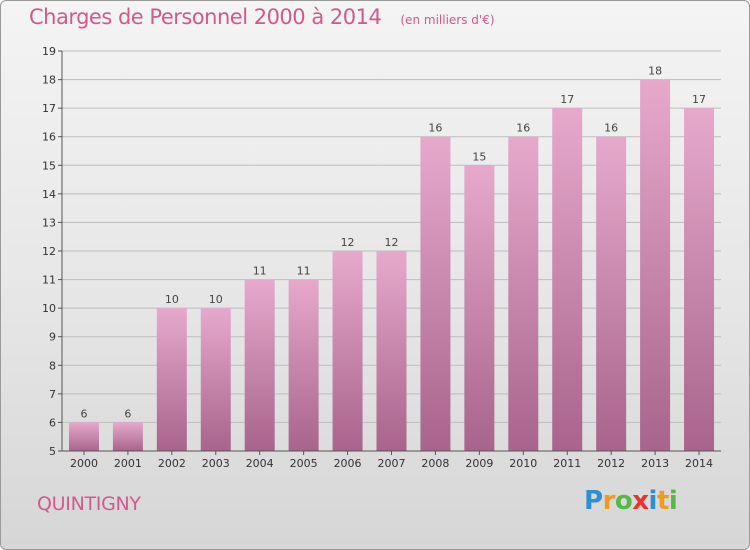  What do you see at coordinates (52, 394) in the screenshot?
I see `y-tick-label: 7` at bounding box center [52, 394].